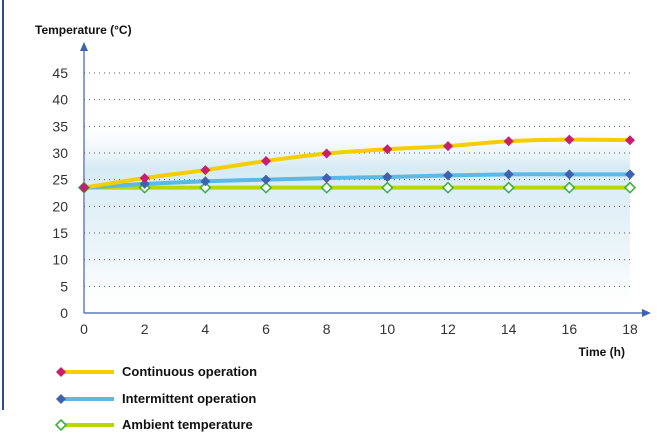 The width and height of the screenshot is (657, 436). What do you see at coordinates (60, 73) in the screenshot?
I see `y-tick-label: 45` at bounding box center [60, 73].